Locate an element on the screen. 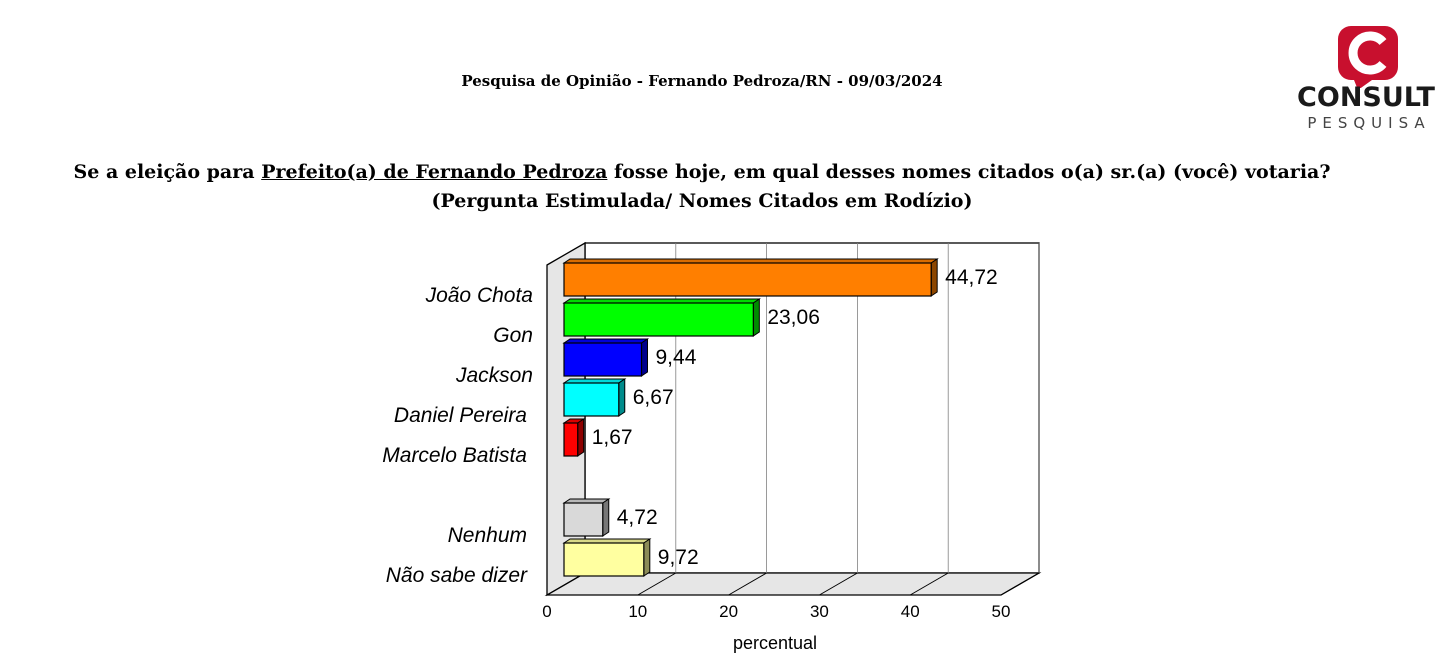 This screenshot has width=1456, height=668. question-prefix: Se a eleição para is located at coordinates (167, 172).